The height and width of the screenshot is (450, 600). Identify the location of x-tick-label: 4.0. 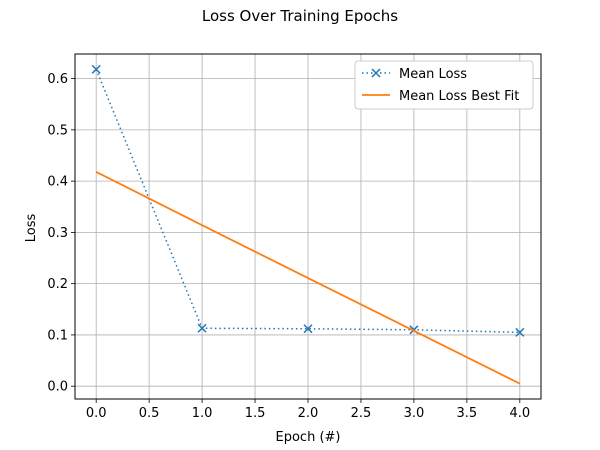
(519, 413).